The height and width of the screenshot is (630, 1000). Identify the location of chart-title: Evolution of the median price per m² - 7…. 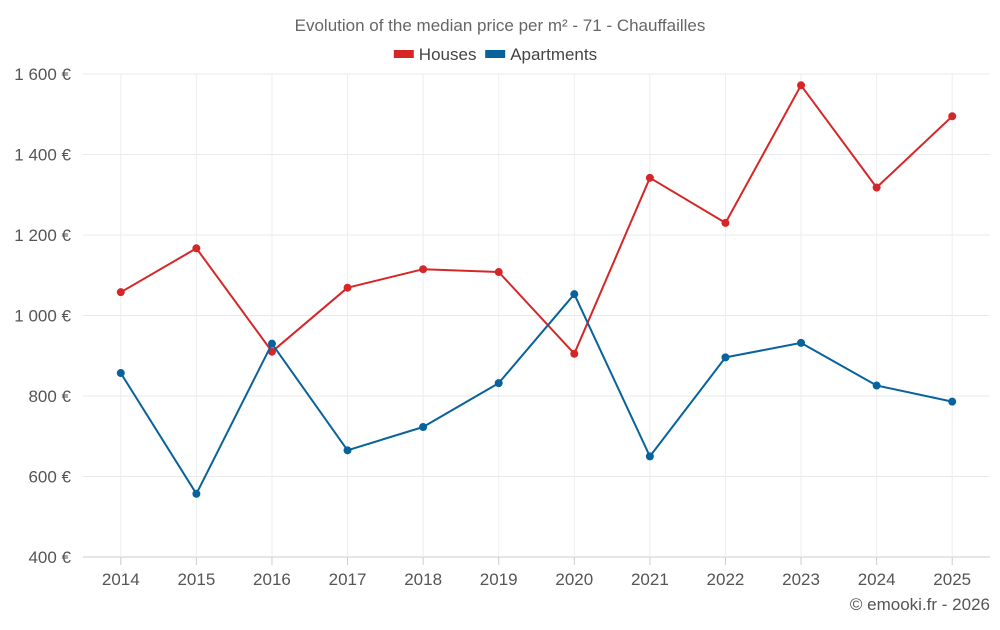
(500, 25).